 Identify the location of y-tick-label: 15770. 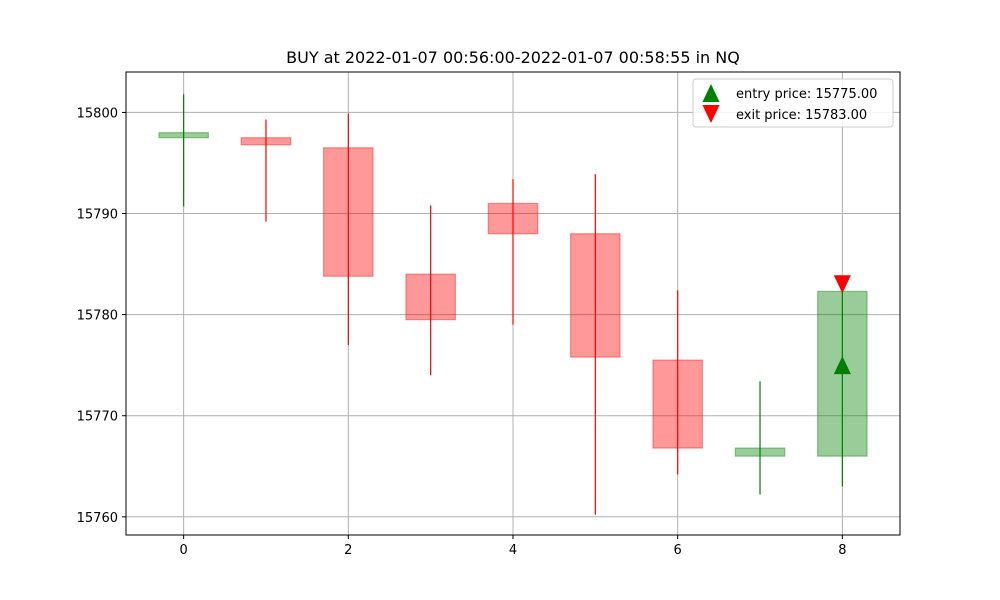
(97, 417).